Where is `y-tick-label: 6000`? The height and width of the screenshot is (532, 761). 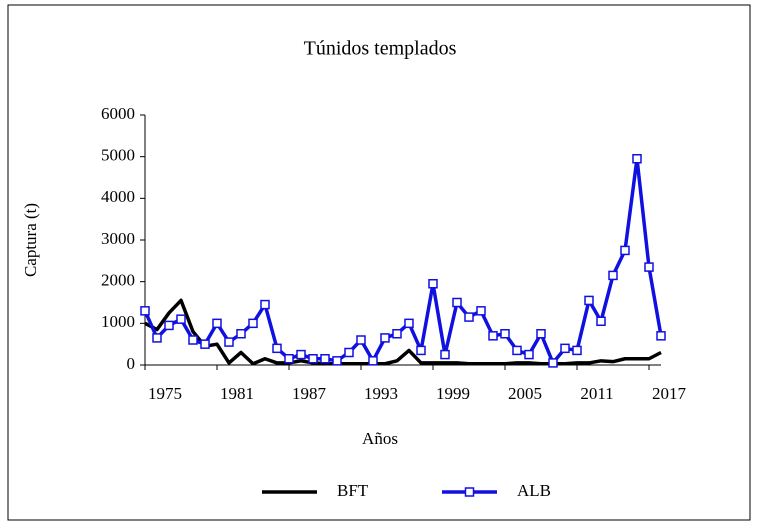 y-tick-label: 6000 is located at coordinates (118, 113).